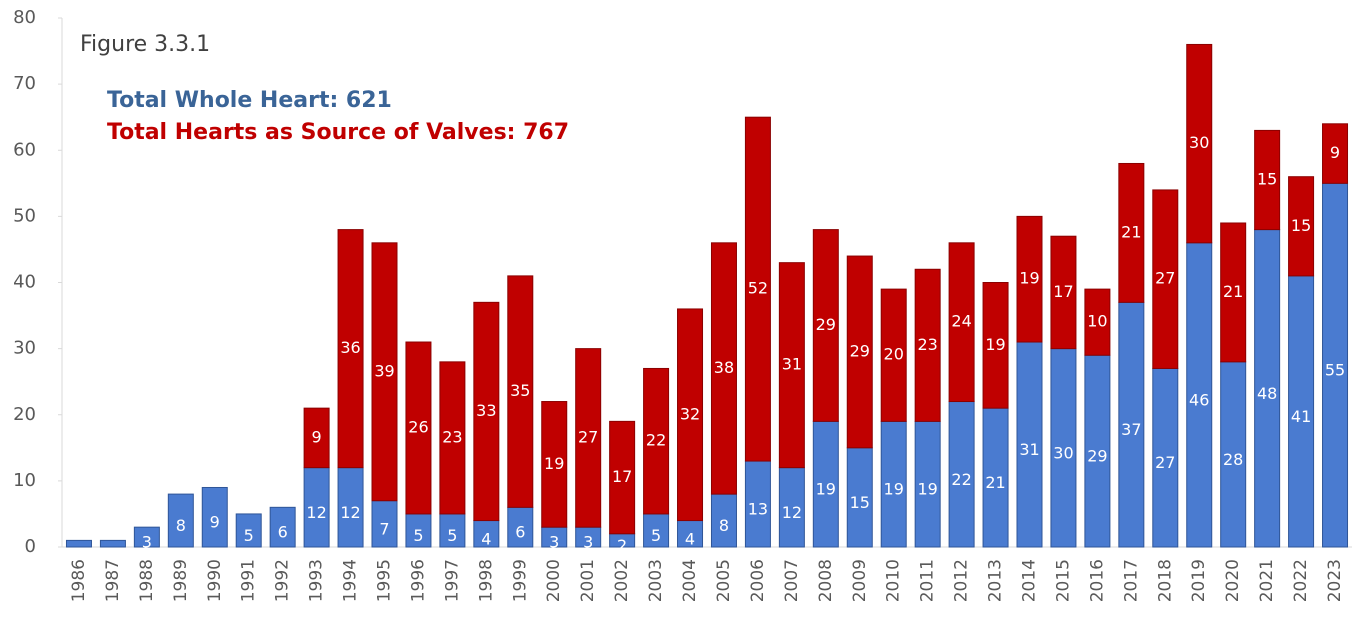 Image resolution: width=1363 pixels, height=619 pixels. I want to click on annotation: Total Whole Heart: 621, so click(249, 100).